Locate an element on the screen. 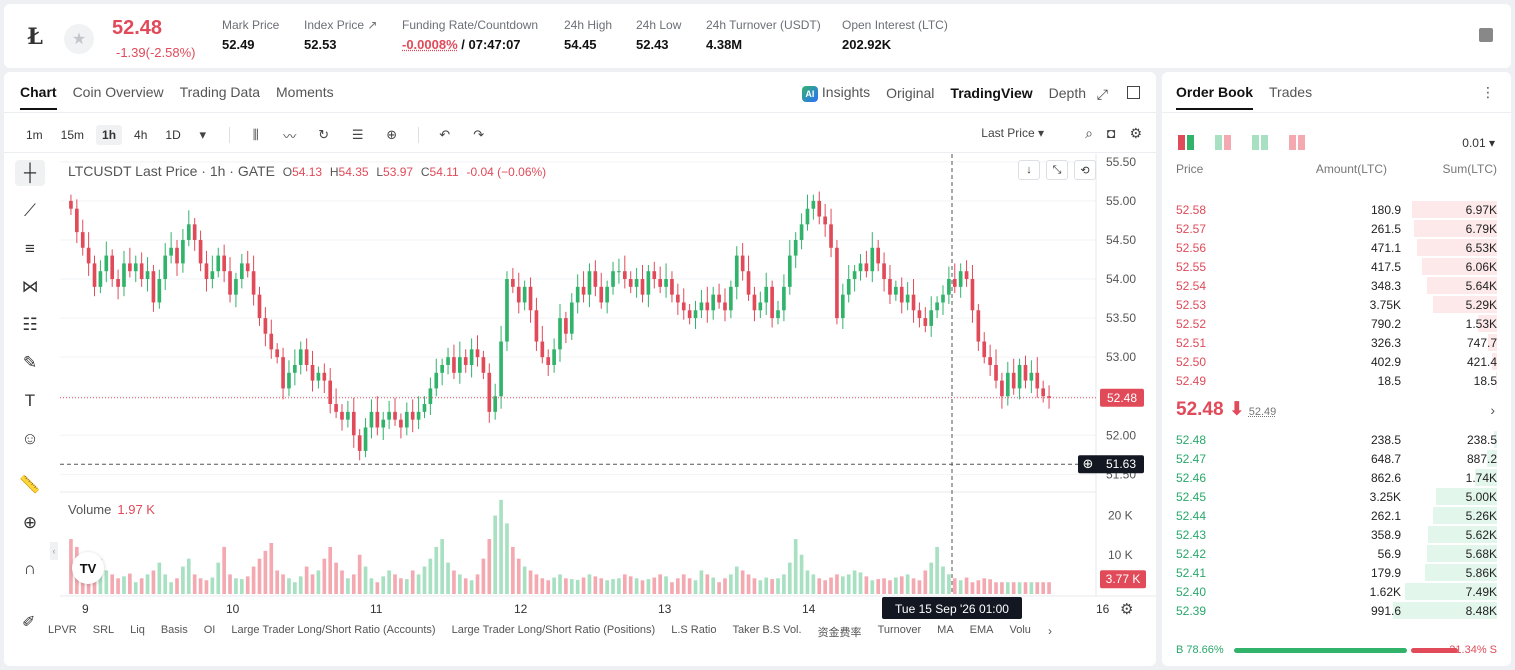 This screenshot has width=1515, height=670. tab-trading-data: Trading Data is located at coordinates (220, 92).